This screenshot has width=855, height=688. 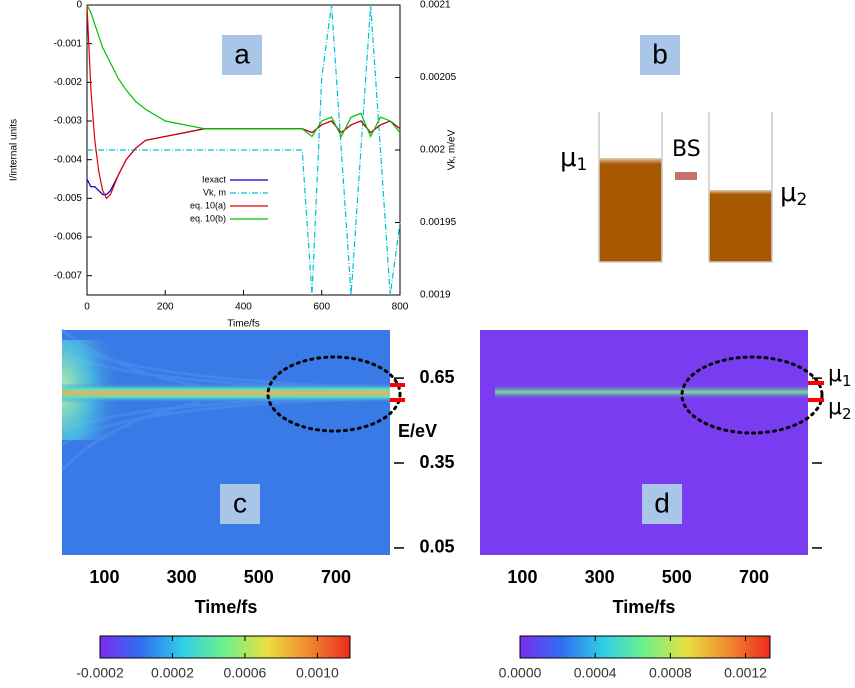 I want to click on panel-label: a, so click(x=242, y=53).